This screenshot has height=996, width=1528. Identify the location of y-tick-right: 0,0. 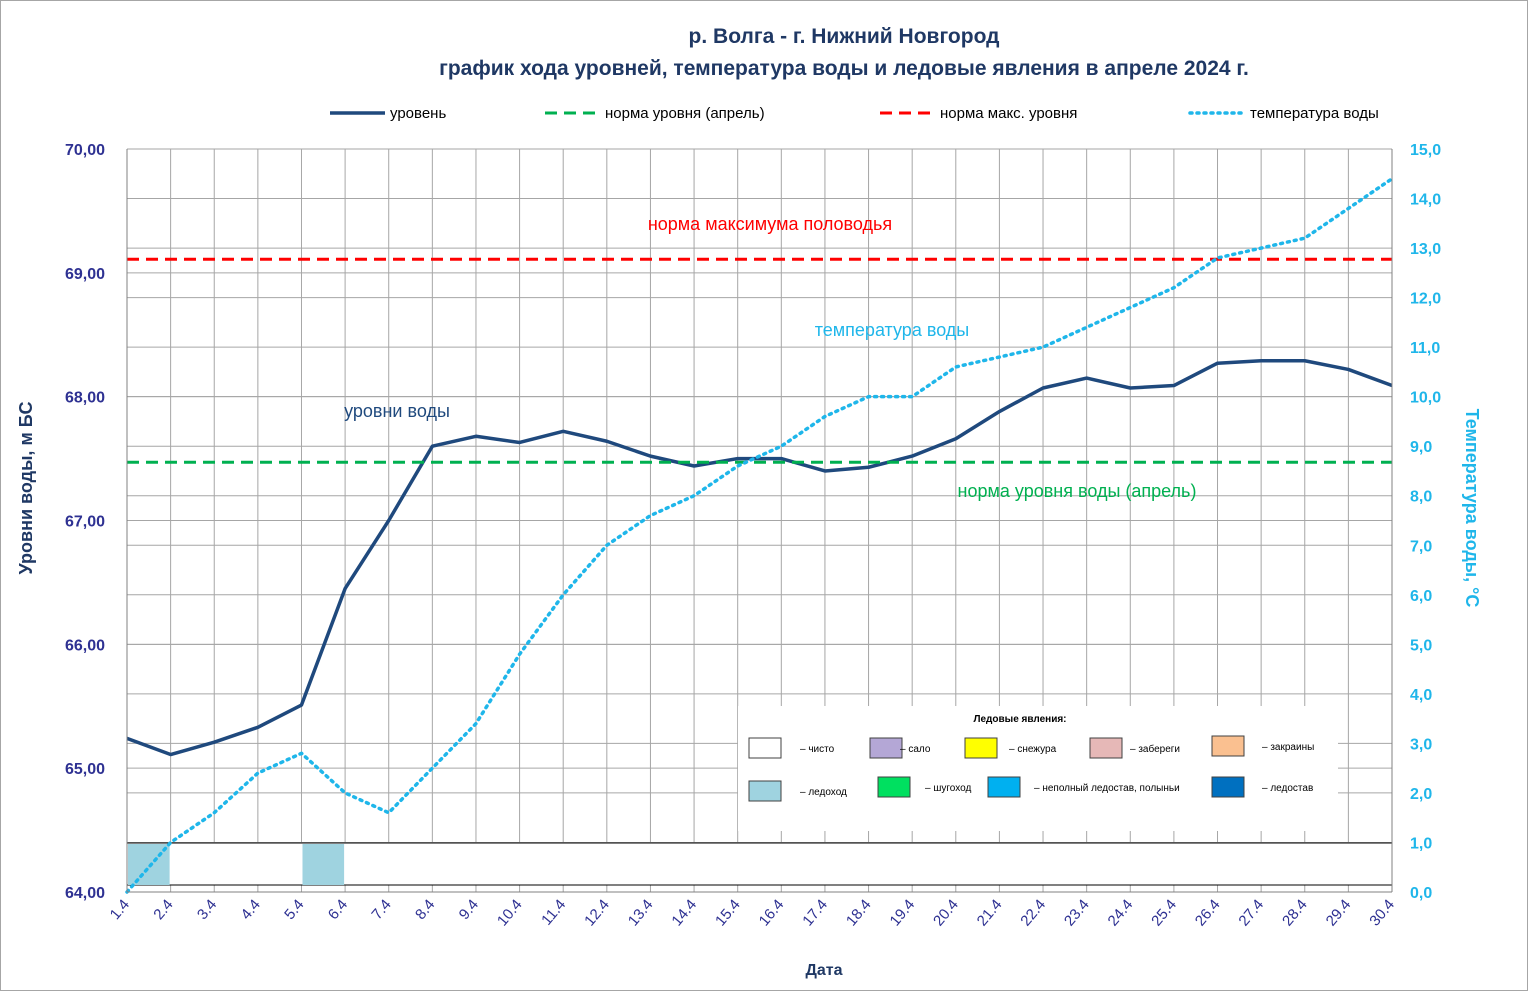
(1421, 893).